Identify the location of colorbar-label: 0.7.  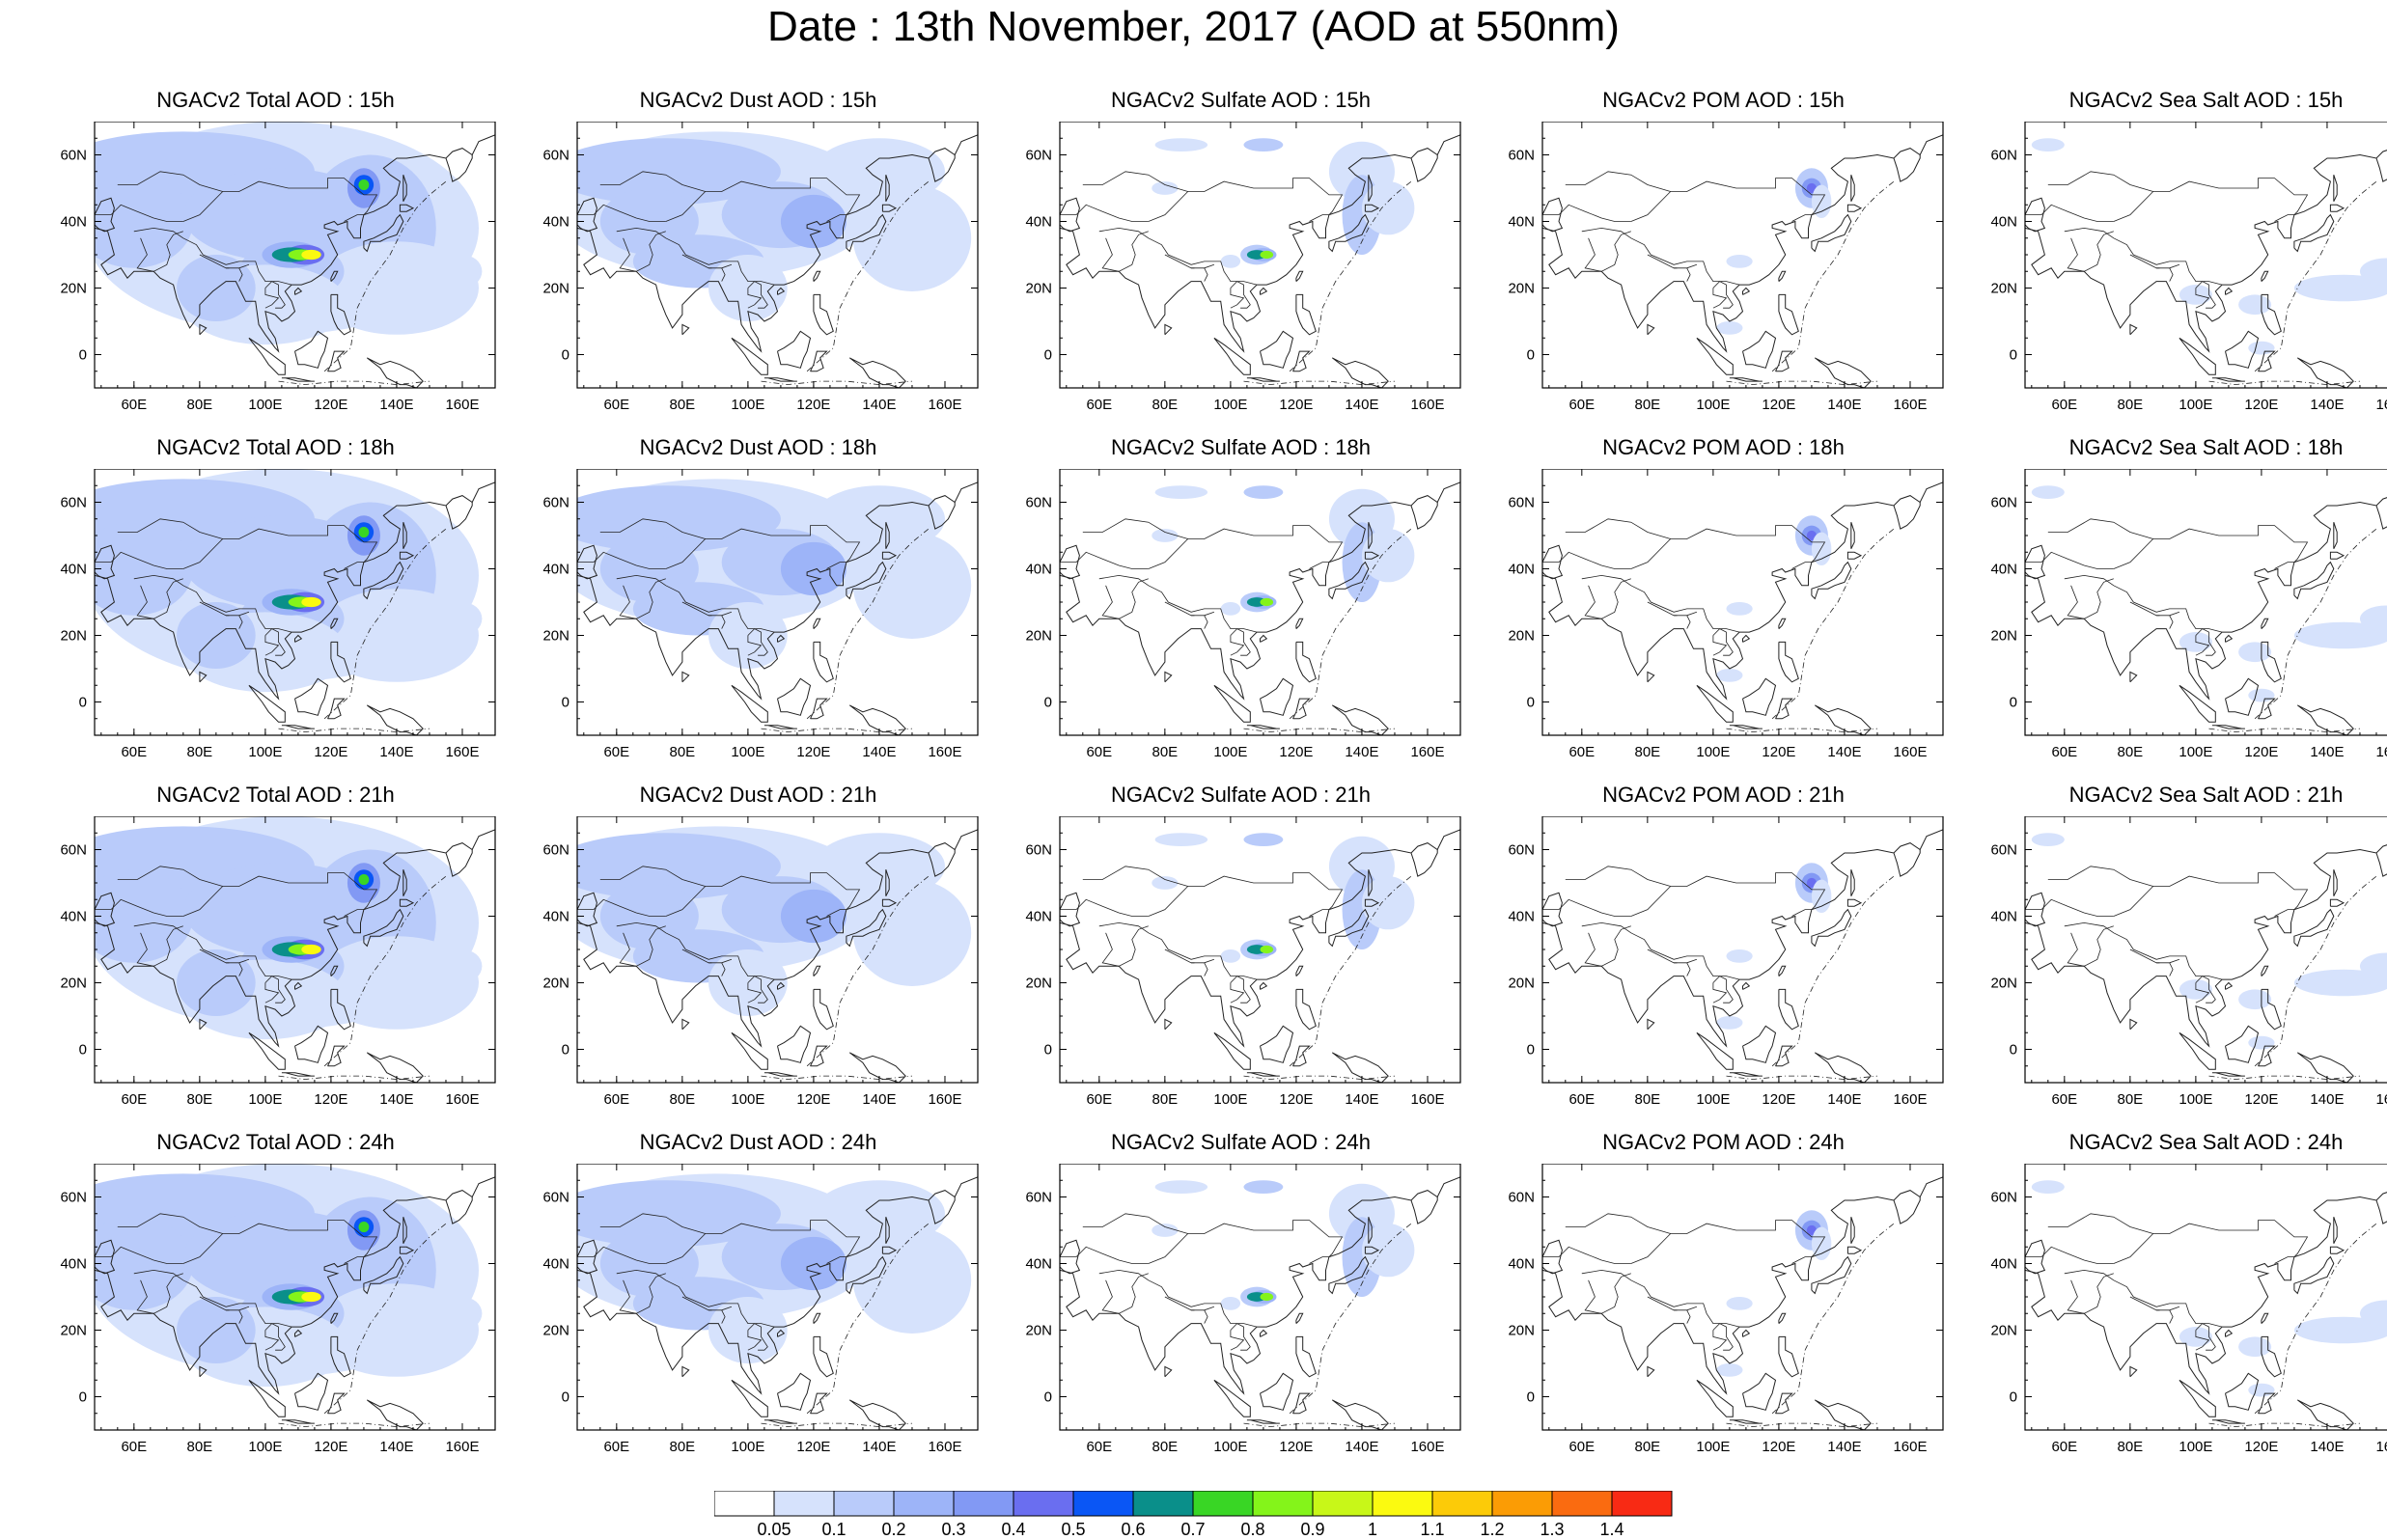
(1192, 1528).